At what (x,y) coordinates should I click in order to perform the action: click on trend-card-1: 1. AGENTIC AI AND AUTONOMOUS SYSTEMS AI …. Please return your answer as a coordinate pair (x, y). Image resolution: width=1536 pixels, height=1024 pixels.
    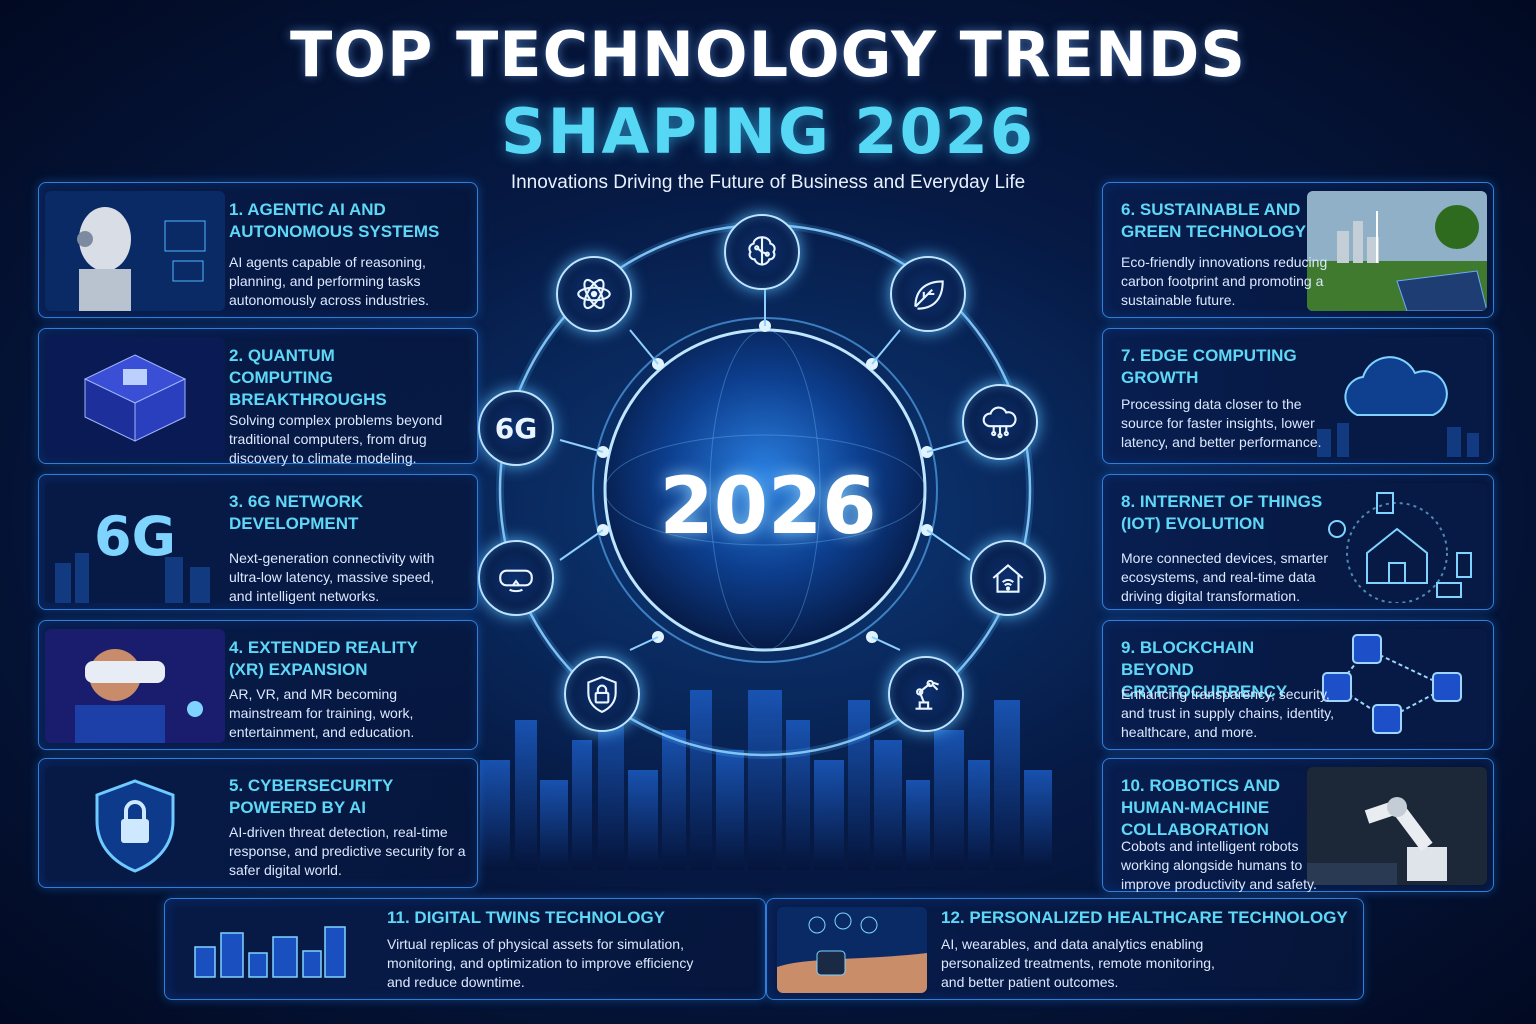
    Looking at the image, I should click on (258, 250).